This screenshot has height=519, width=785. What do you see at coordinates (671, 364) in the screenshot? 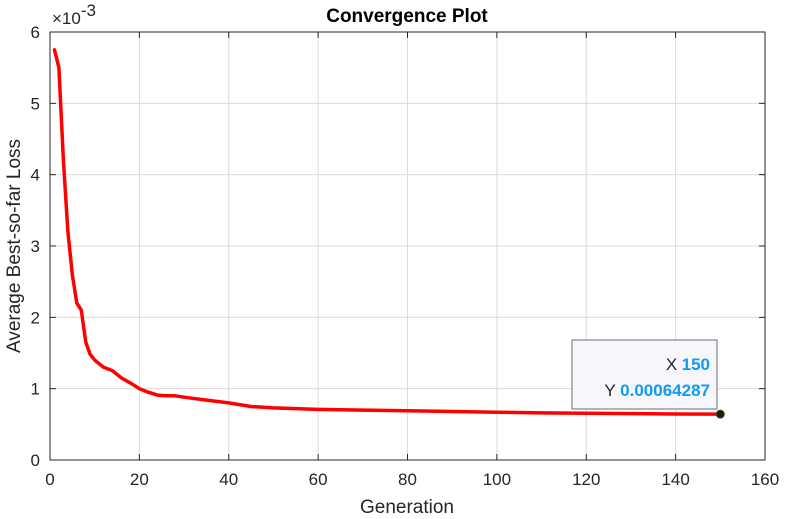
I see `data-tip-x-key: X` at bounding box center [671, 364].